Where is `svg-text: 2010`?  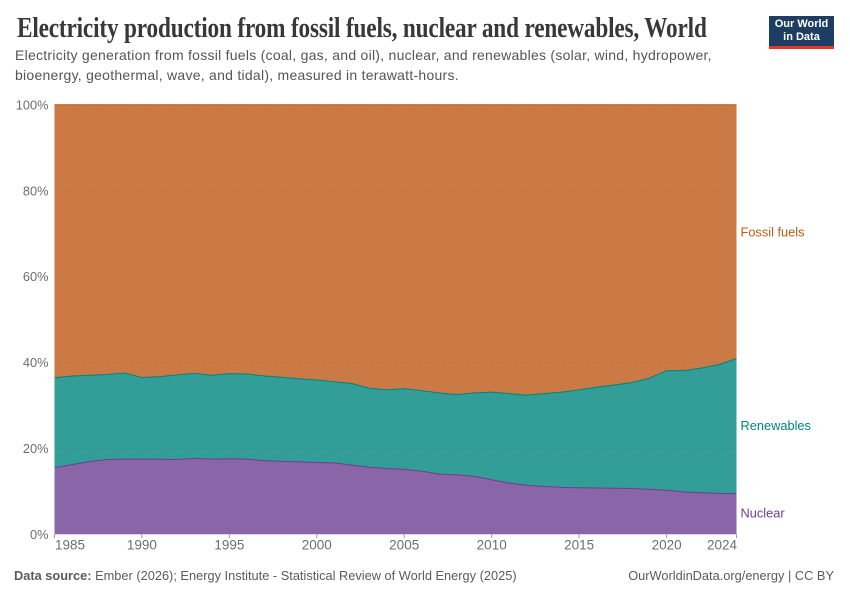 svg-text: 2010 is located at coordinates (492, 545).